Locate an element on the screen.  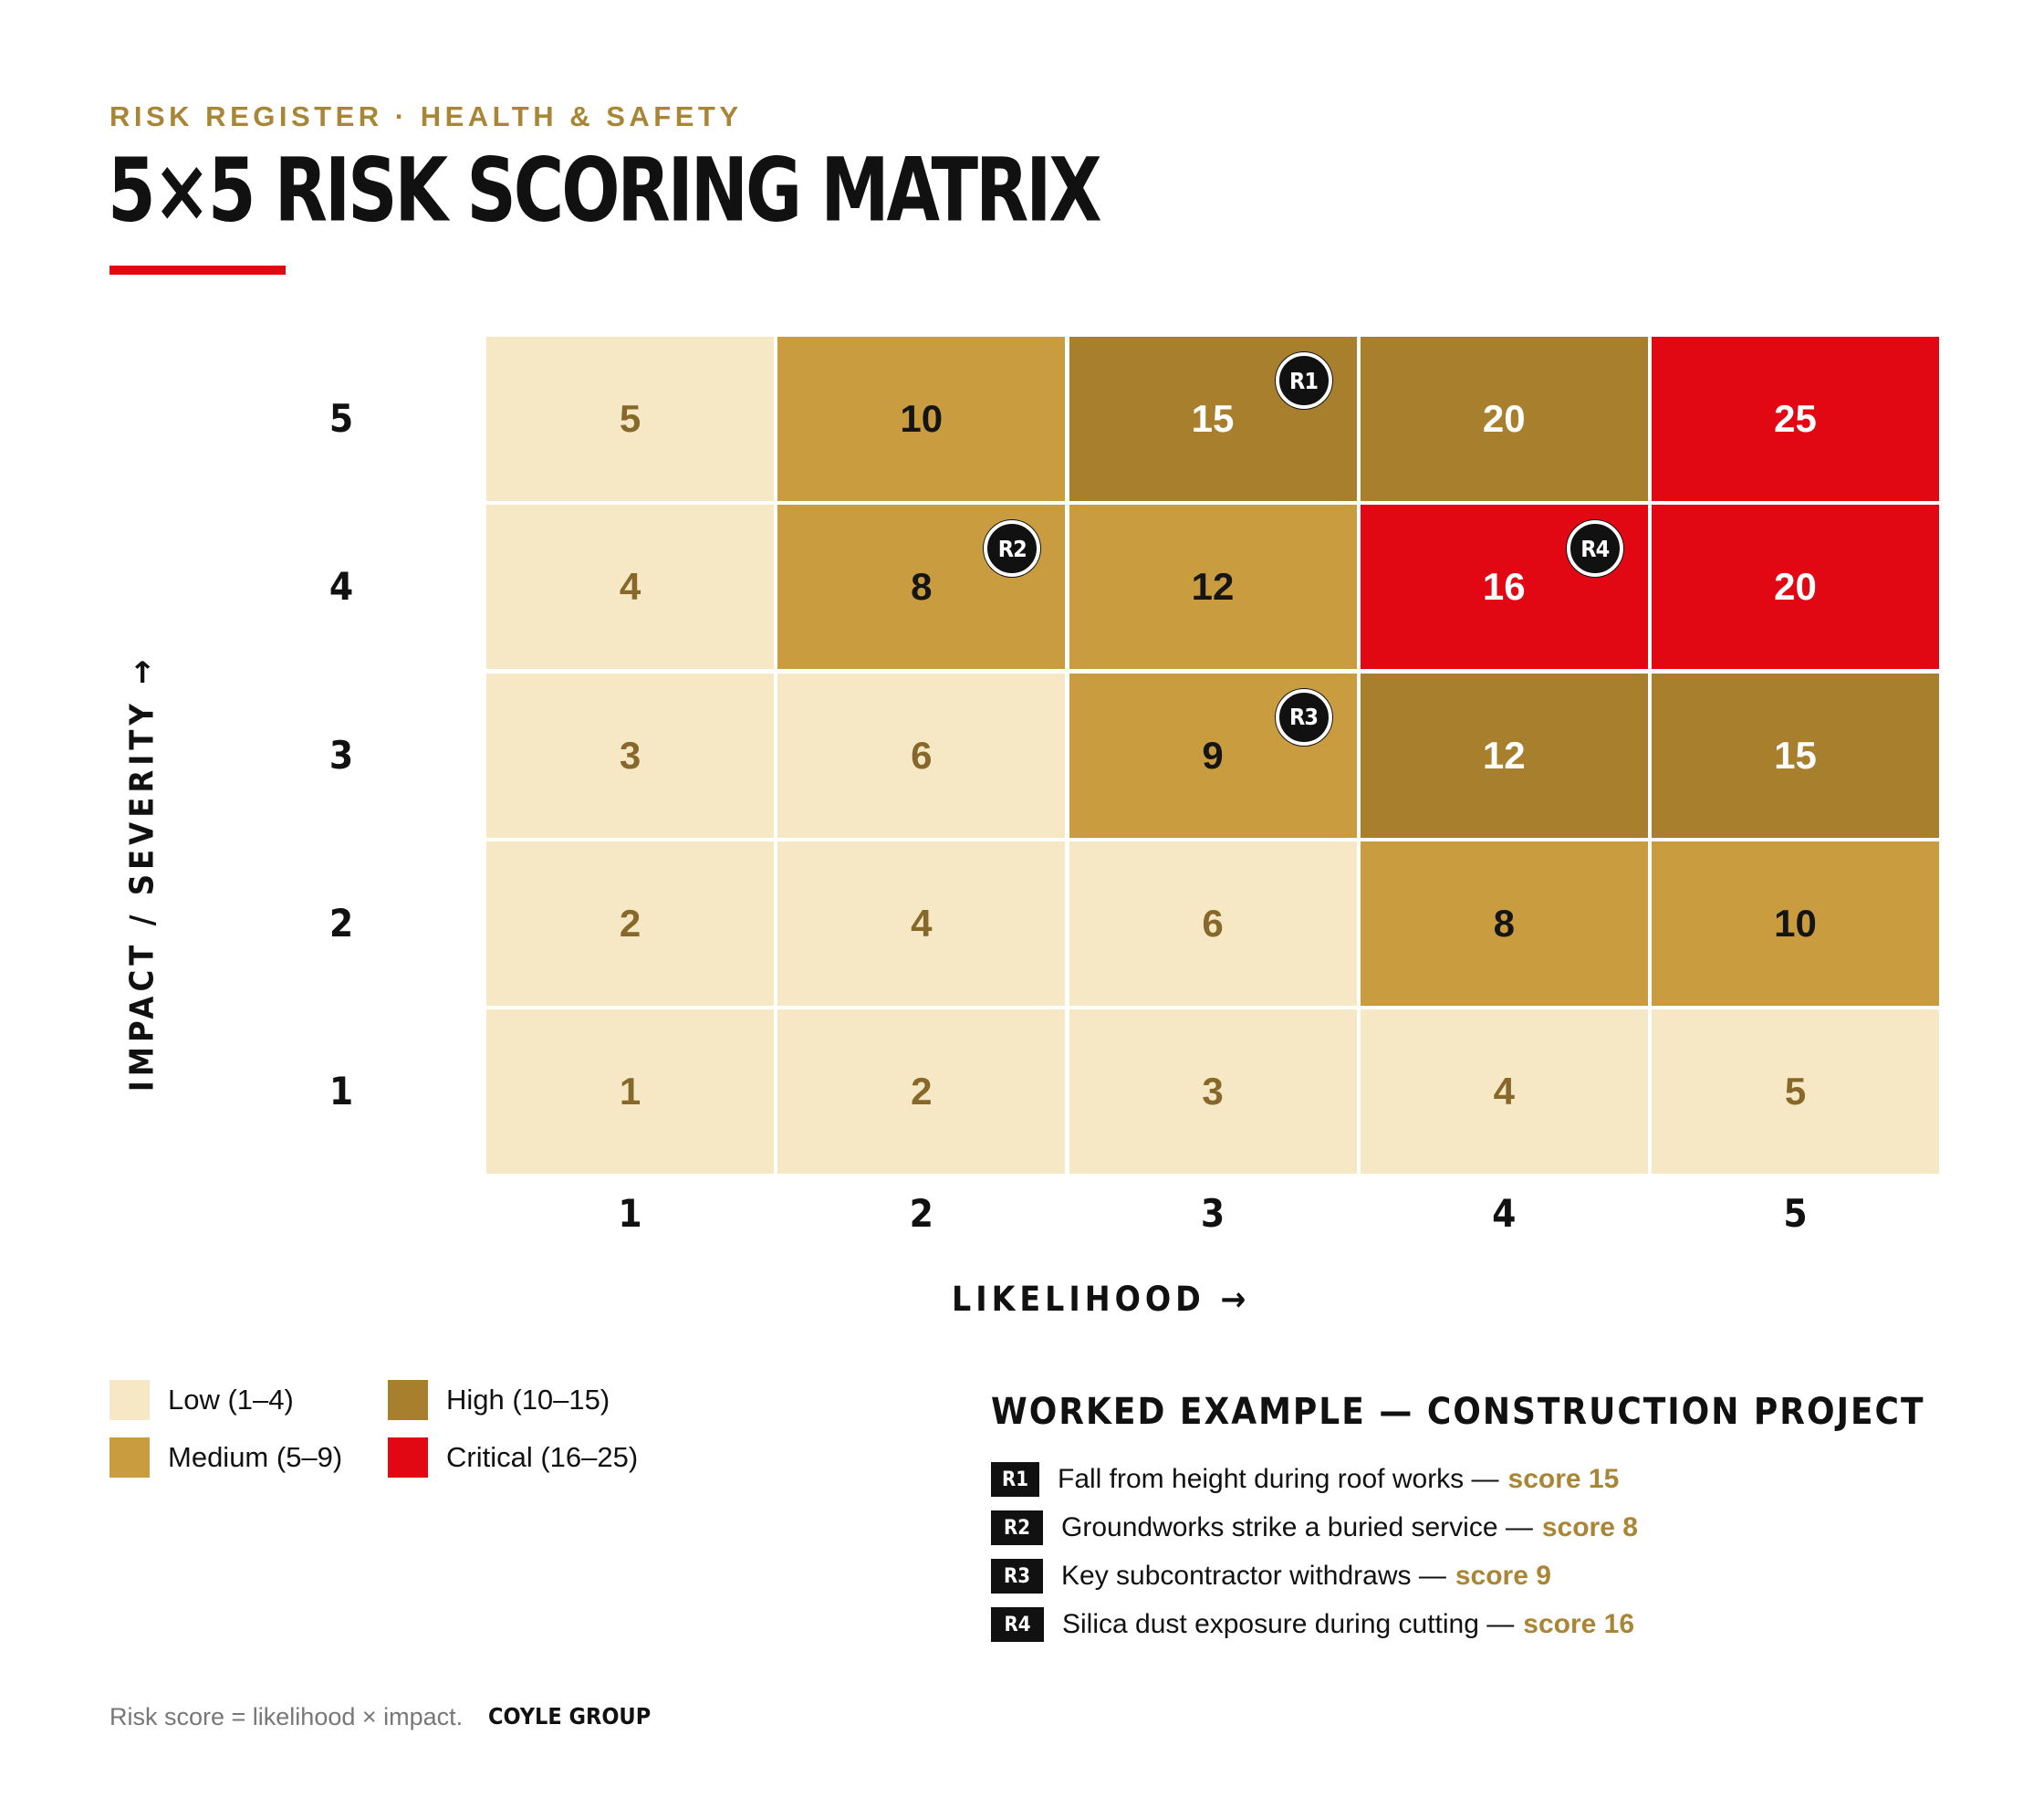
legend-label: Critical (16–25) is located at coordinates (542, 1457).